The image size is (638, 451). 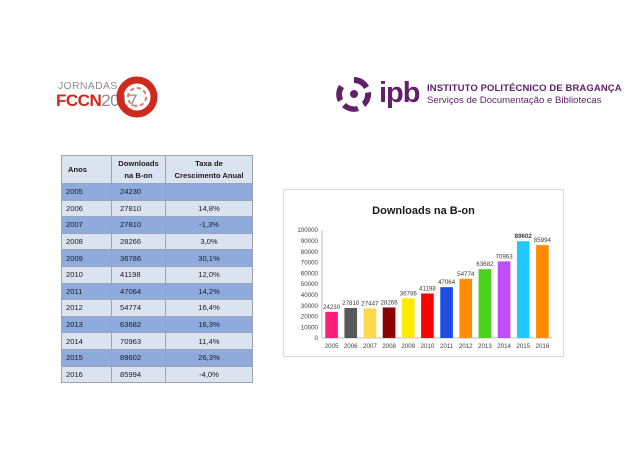 What do you see at coordinates (138, 374) in the screenshot?
I see `cell-downloads: 85994` at bounding box center [138, 374].